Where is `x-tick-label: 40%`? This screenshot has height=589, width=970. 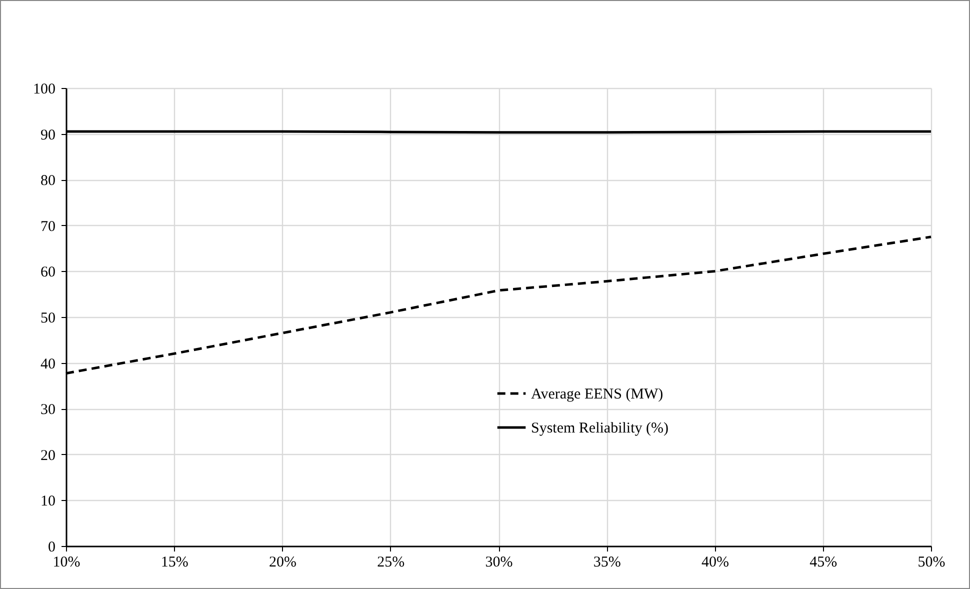 x-tick-label: 40% is located at coordinates (715, 562).